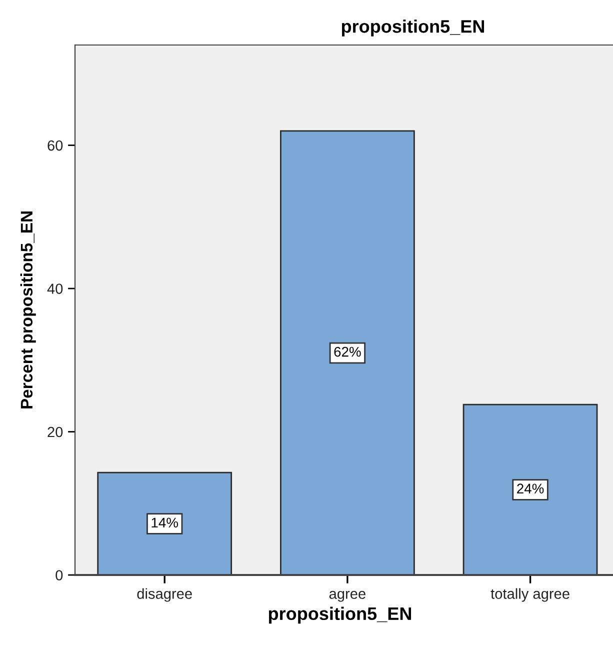  Describe the element at coordinates (340, 615) in the screenshot. I see `x-axis-title: proposition5_EN` at that location.